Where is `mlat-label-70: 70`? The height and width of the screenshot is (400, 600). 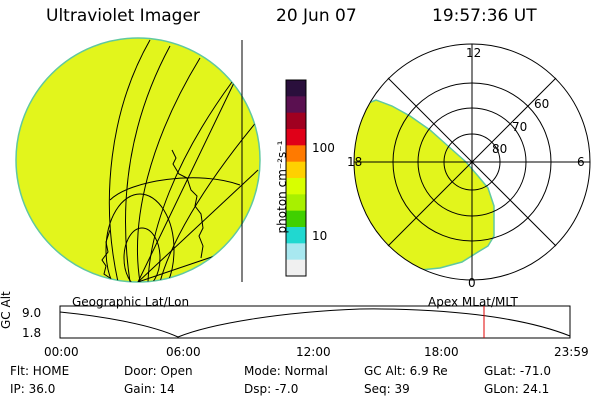 mlat-label-70: 70 is located at coordinates (520, 127).